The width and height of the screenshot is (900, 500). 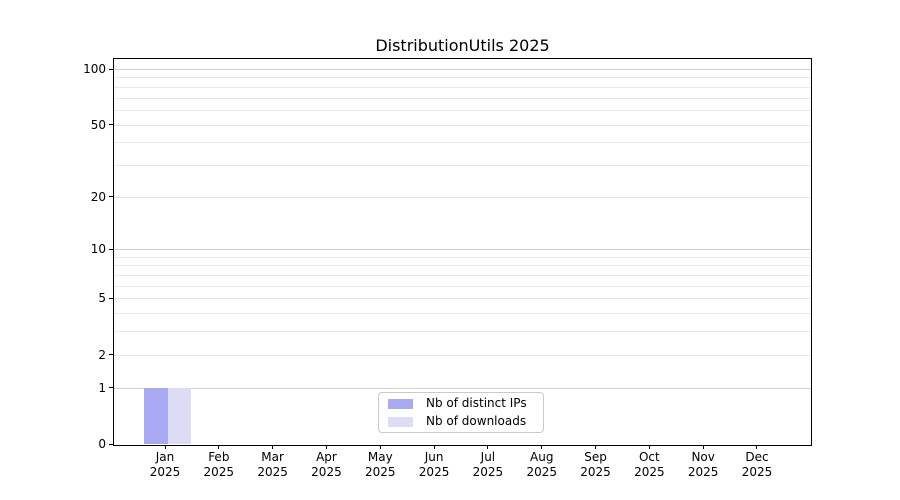 I want to click on x-tick-label: Apr 2025, so click(x=326, y=464).